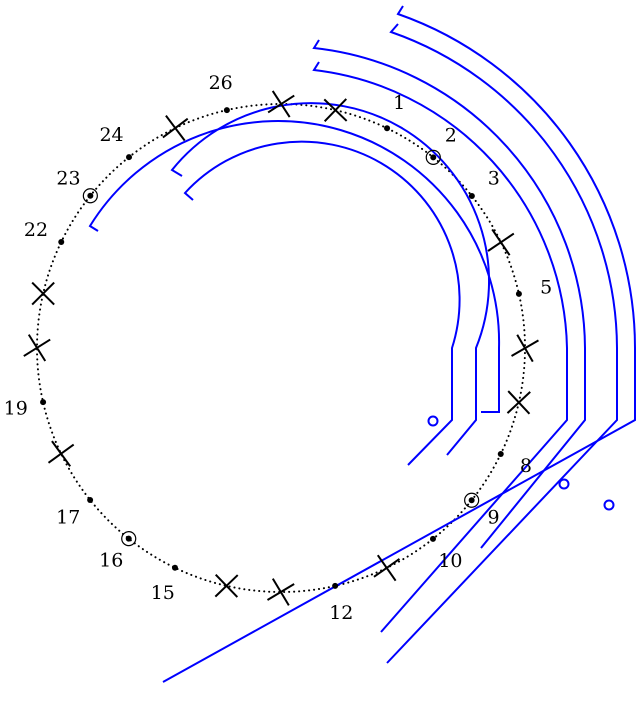 This screenshot has width=639, height=718. What do you see at coordinates (163, 593) in the screenshot?
I see `marker-label: 15` at bounding box center [163, 593].